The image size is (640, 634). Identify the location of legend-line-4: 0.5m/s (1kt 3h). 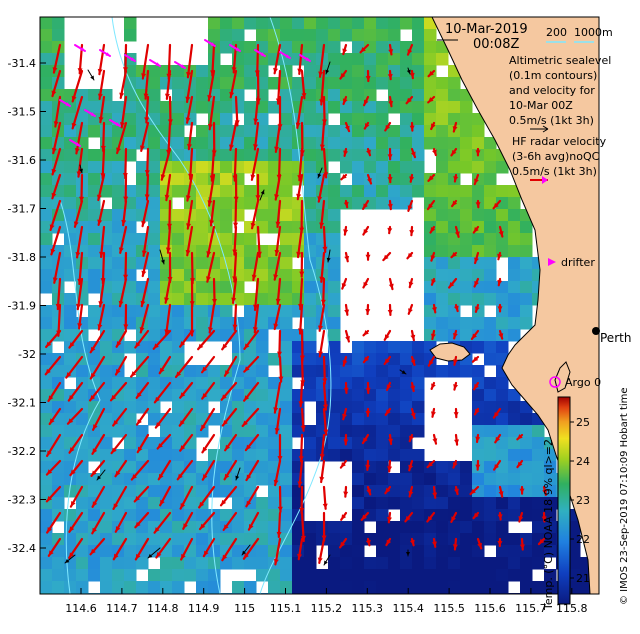
(551, 120).